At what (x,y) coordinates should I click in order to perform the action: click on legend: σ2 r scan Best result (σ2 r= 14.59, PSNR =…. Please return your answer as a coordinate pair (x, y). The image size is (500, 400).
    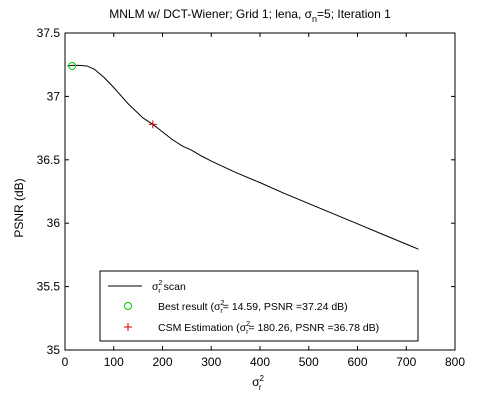
    Looking at the image, I should click on (259, 306).